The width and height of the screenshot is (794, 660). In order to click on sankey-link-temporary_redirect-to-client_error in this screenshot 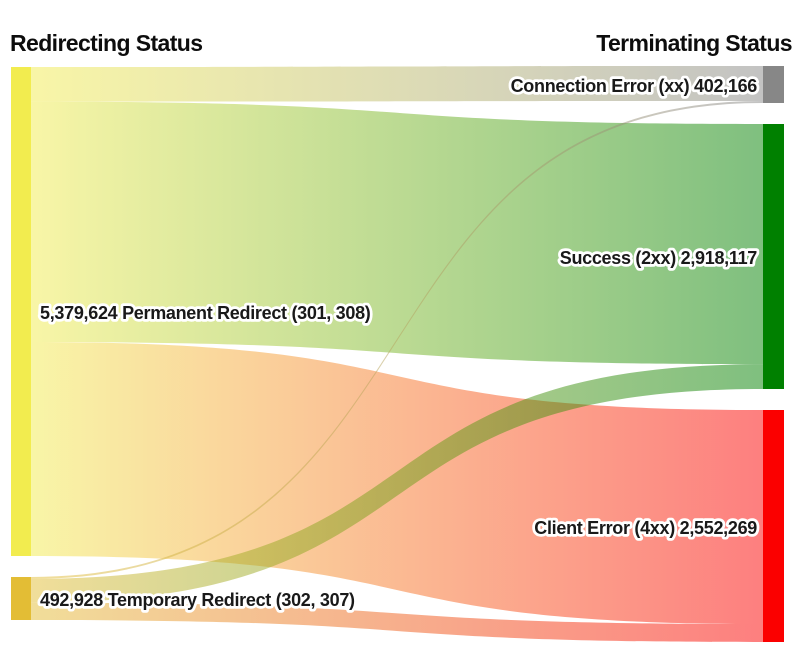, I will do `click(397, 622)`.